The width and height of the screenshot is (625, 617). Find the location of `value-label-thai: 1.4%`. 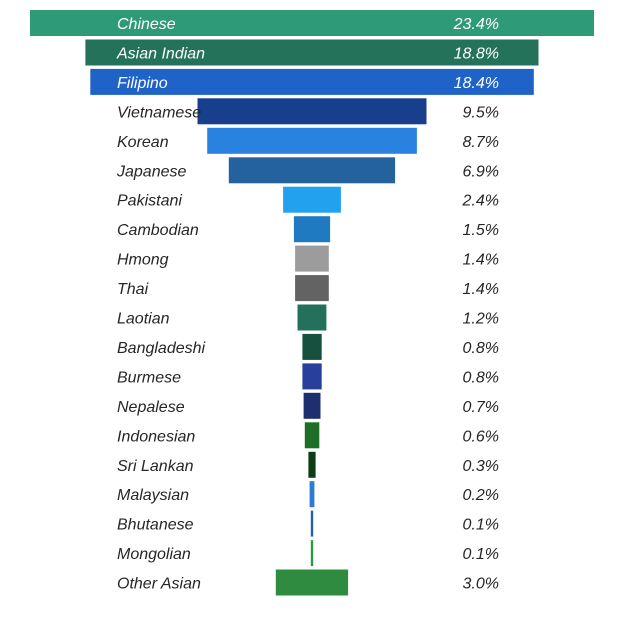

value-label-thai: 1.4% is located at coordinates (481, 289).